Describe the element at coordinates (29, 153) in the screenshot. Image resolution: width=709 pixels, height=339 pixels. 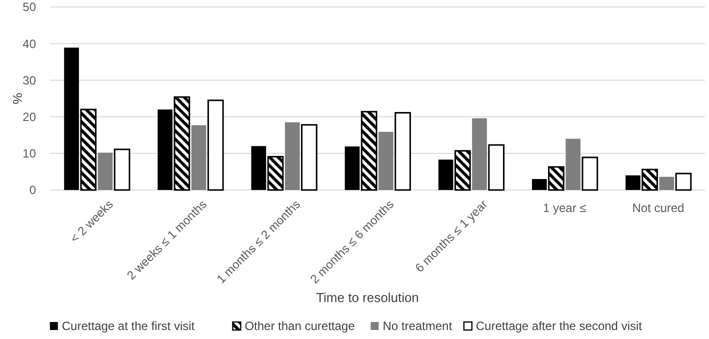
I see `y-tick-label: 10` at that location.